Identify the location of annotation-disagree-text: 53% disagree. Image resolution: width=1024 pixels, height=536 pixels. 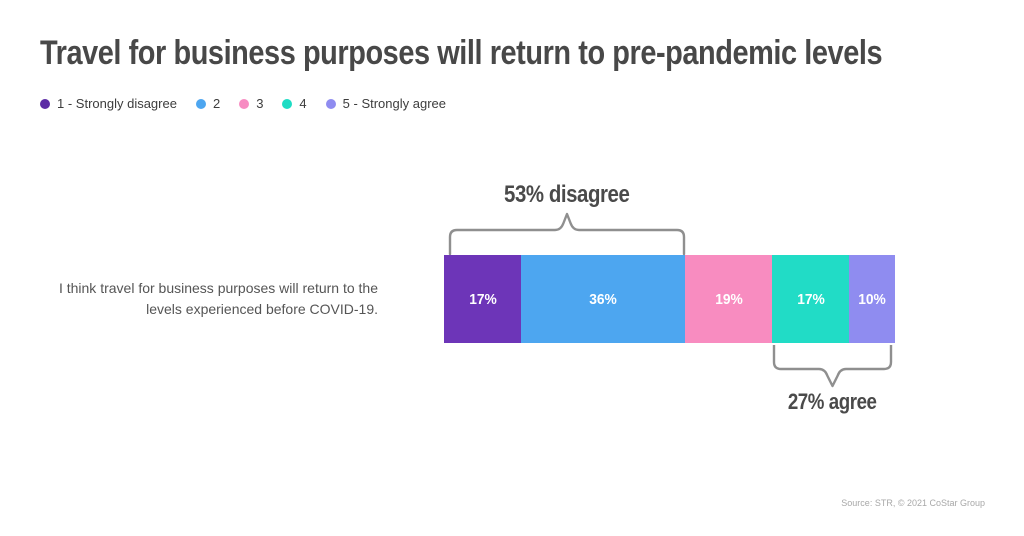
(567, 194).